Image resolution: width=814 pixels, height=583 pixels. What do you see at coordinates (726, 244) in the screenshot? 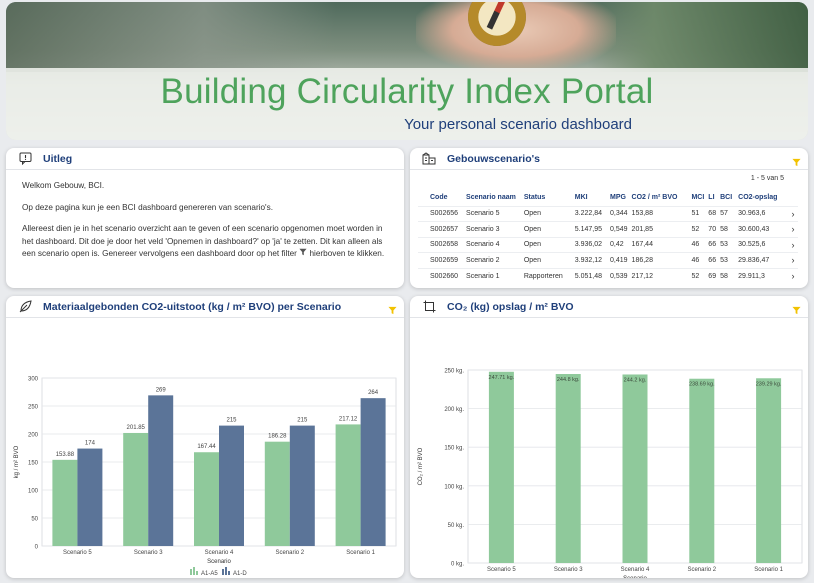
I see `table-cell: 53` at bounding box center [726, 244].